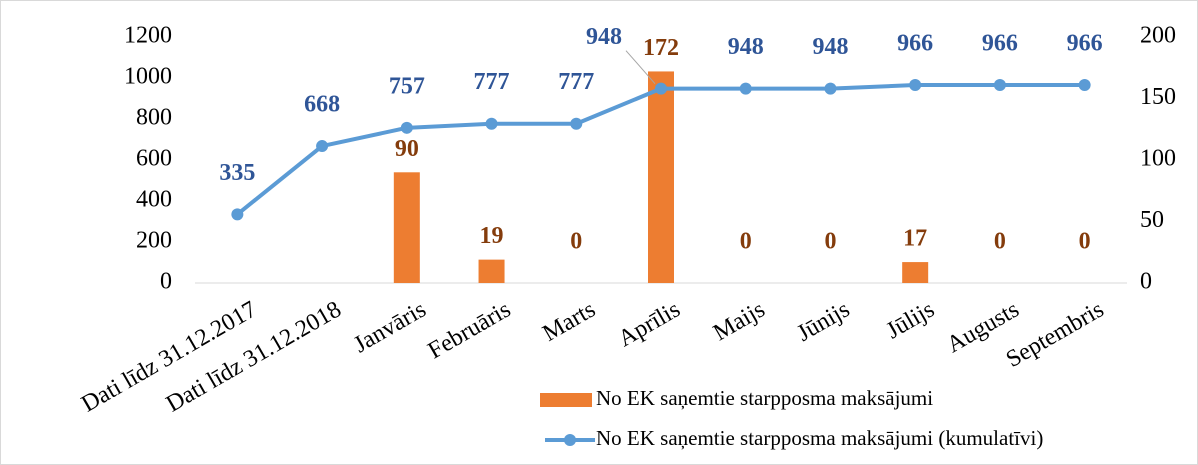 This screenshot has height=465, width=1198. What do you see at coordinates (661, 48) in the screenshot?
I see `bar-value-label: 172` at bounding box center [661, 48].